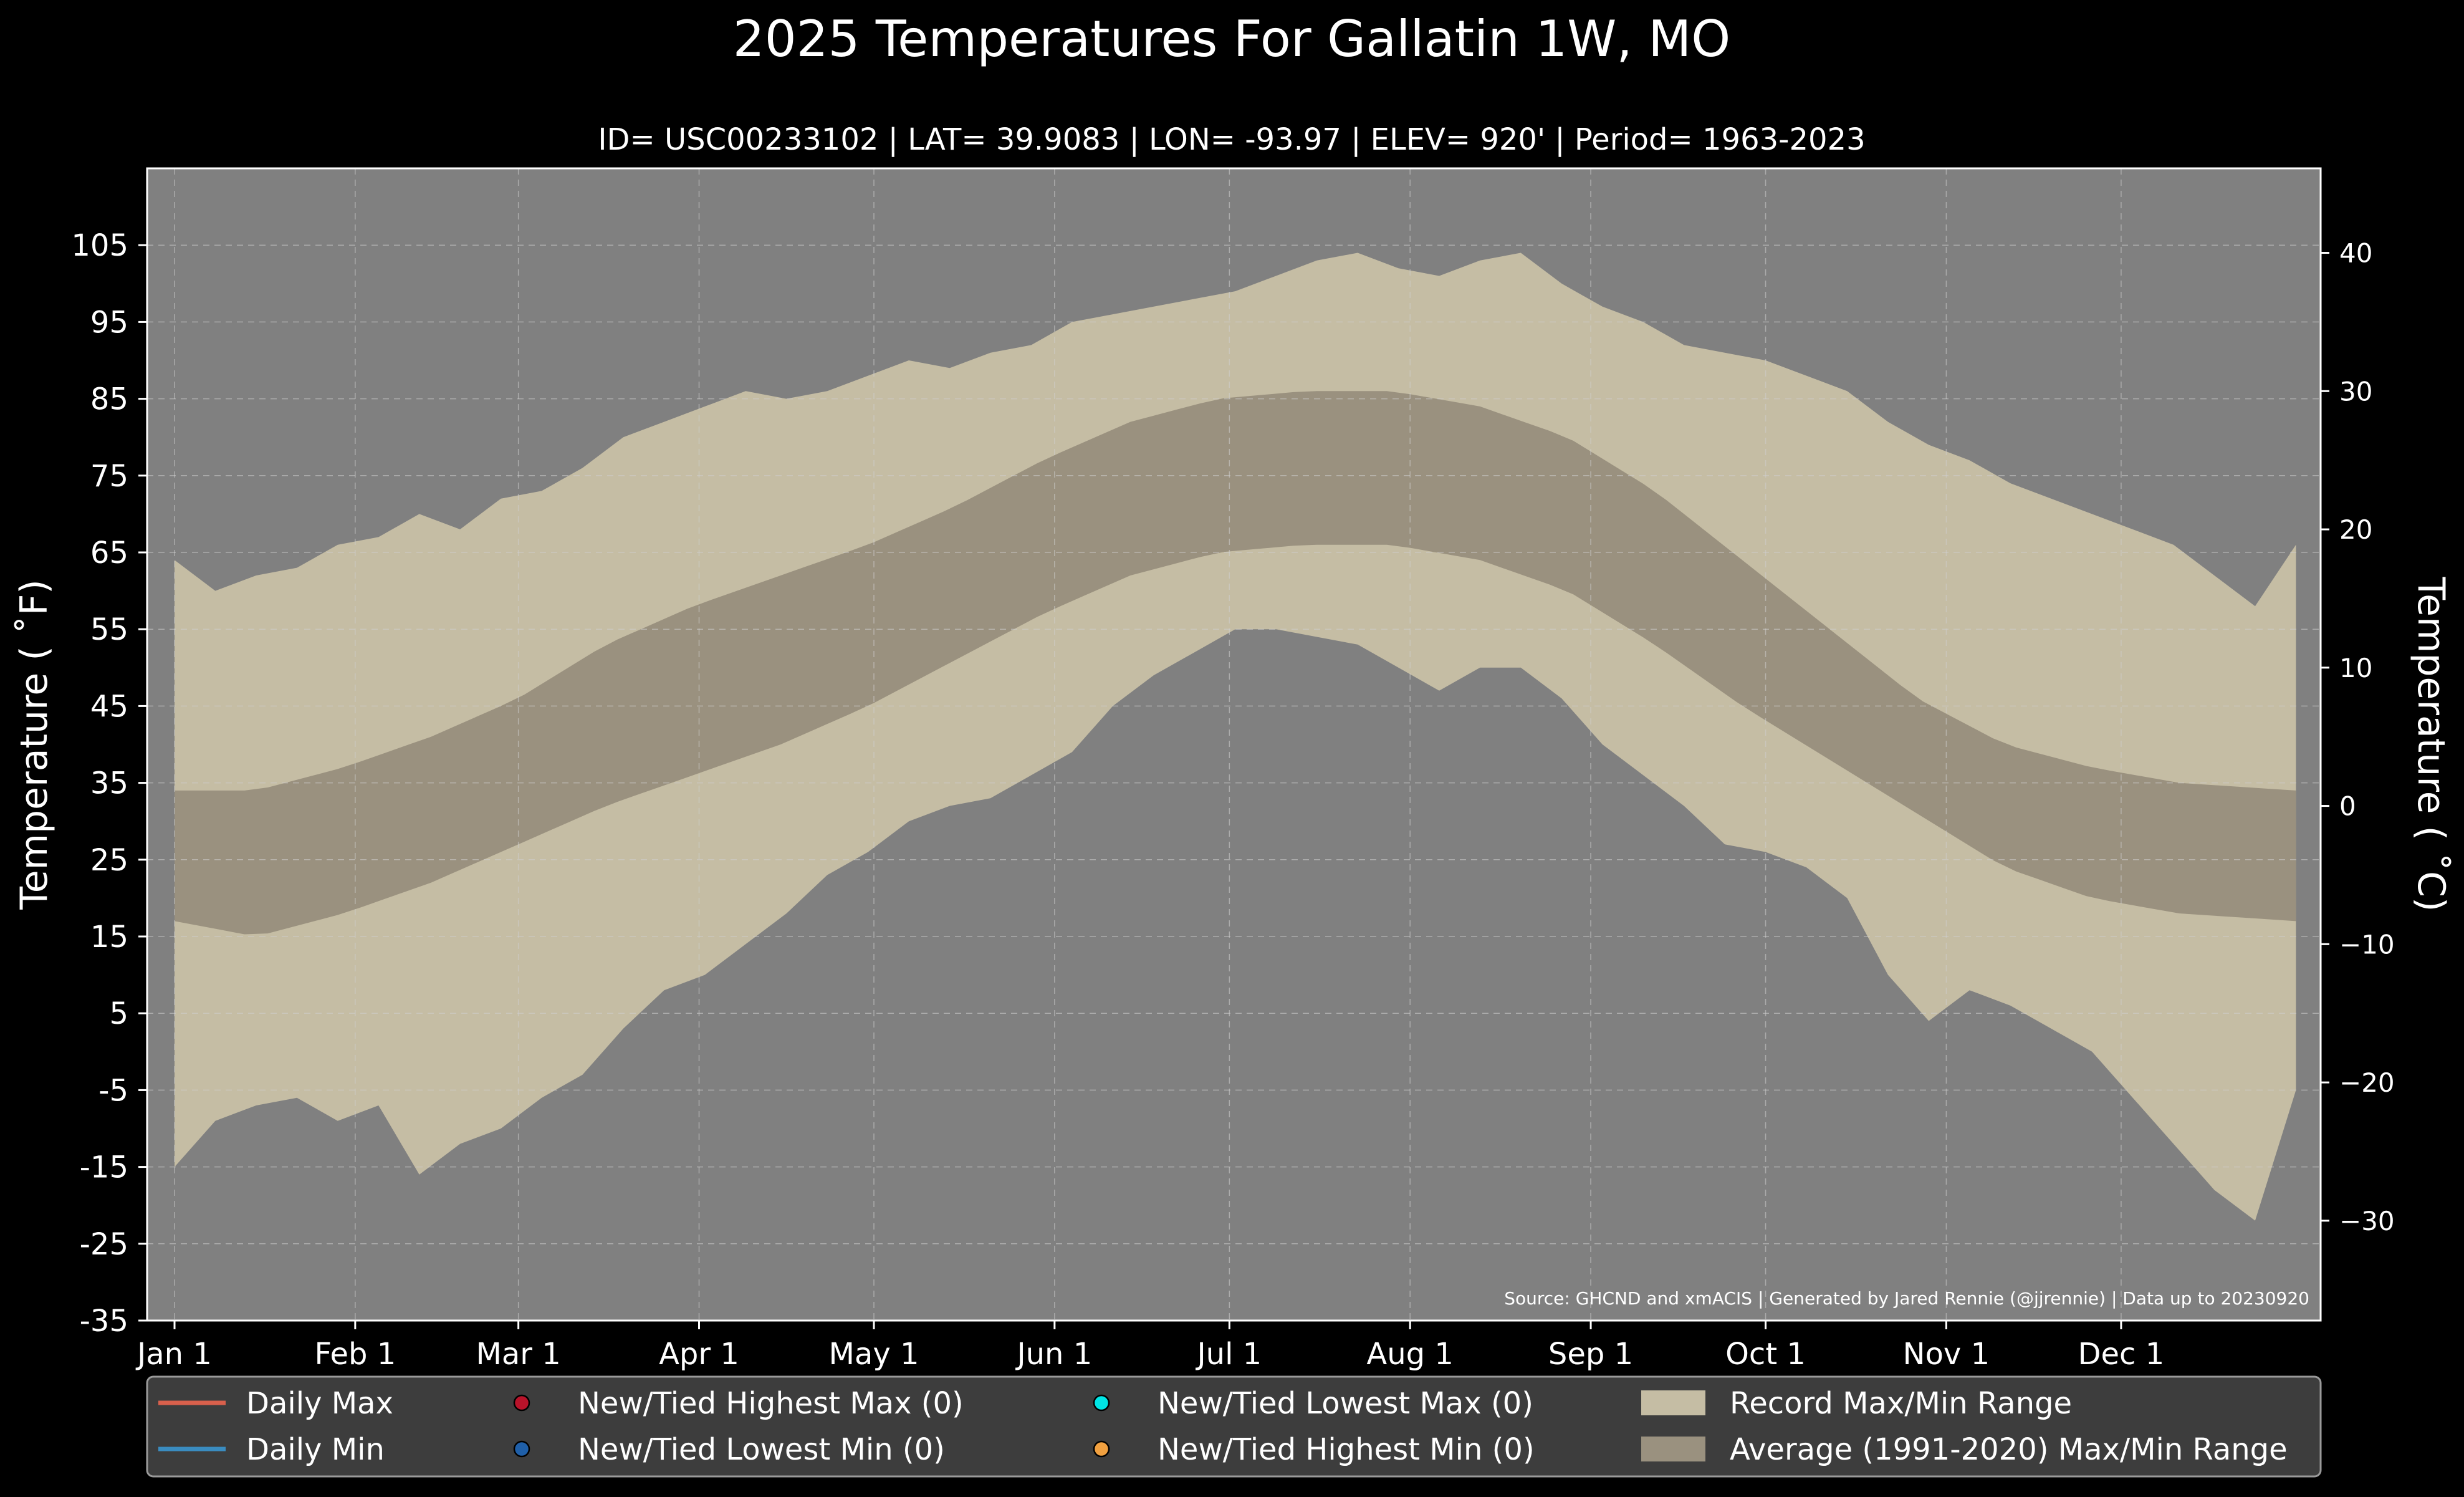 The width and height of the screenshot is (2464, 1497). Describe the element at coordinates (319, 1403) in the screenshot. I see `legend-label: Daily Max` at that location.